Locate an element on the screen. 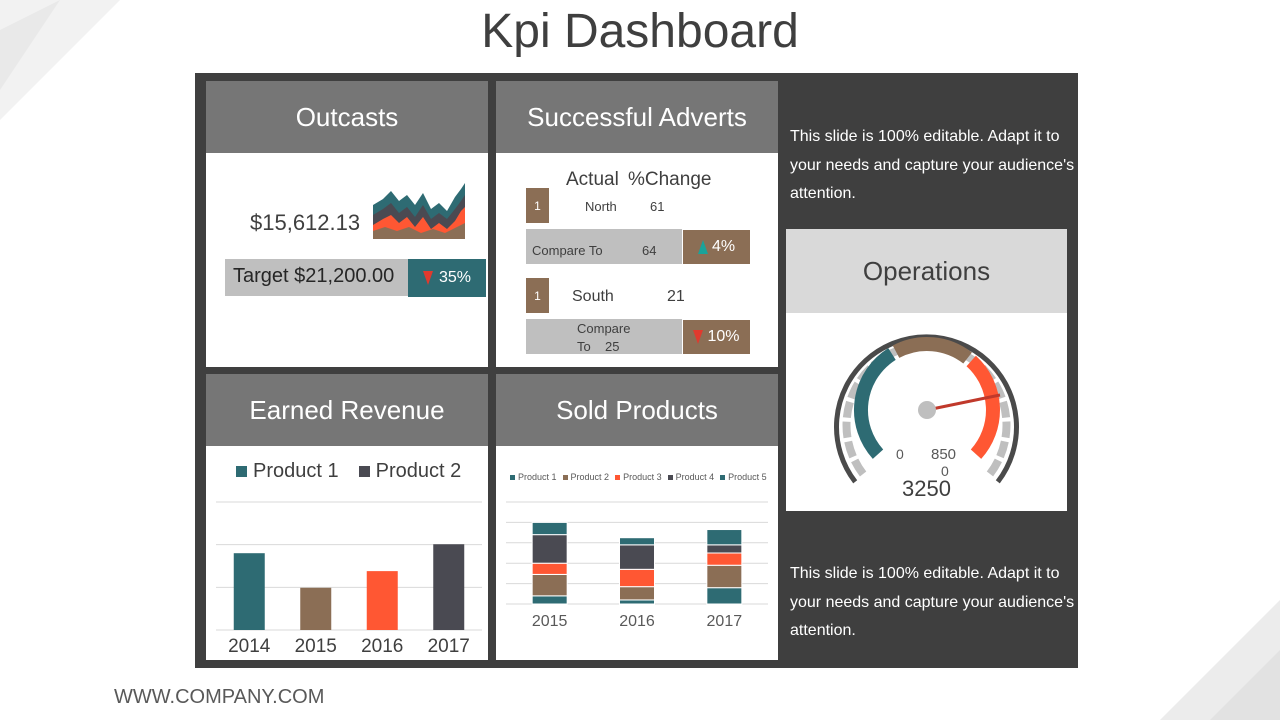 This screenshot has width=1280, height=720. bar-2017 is located at coordinates (449, 587).